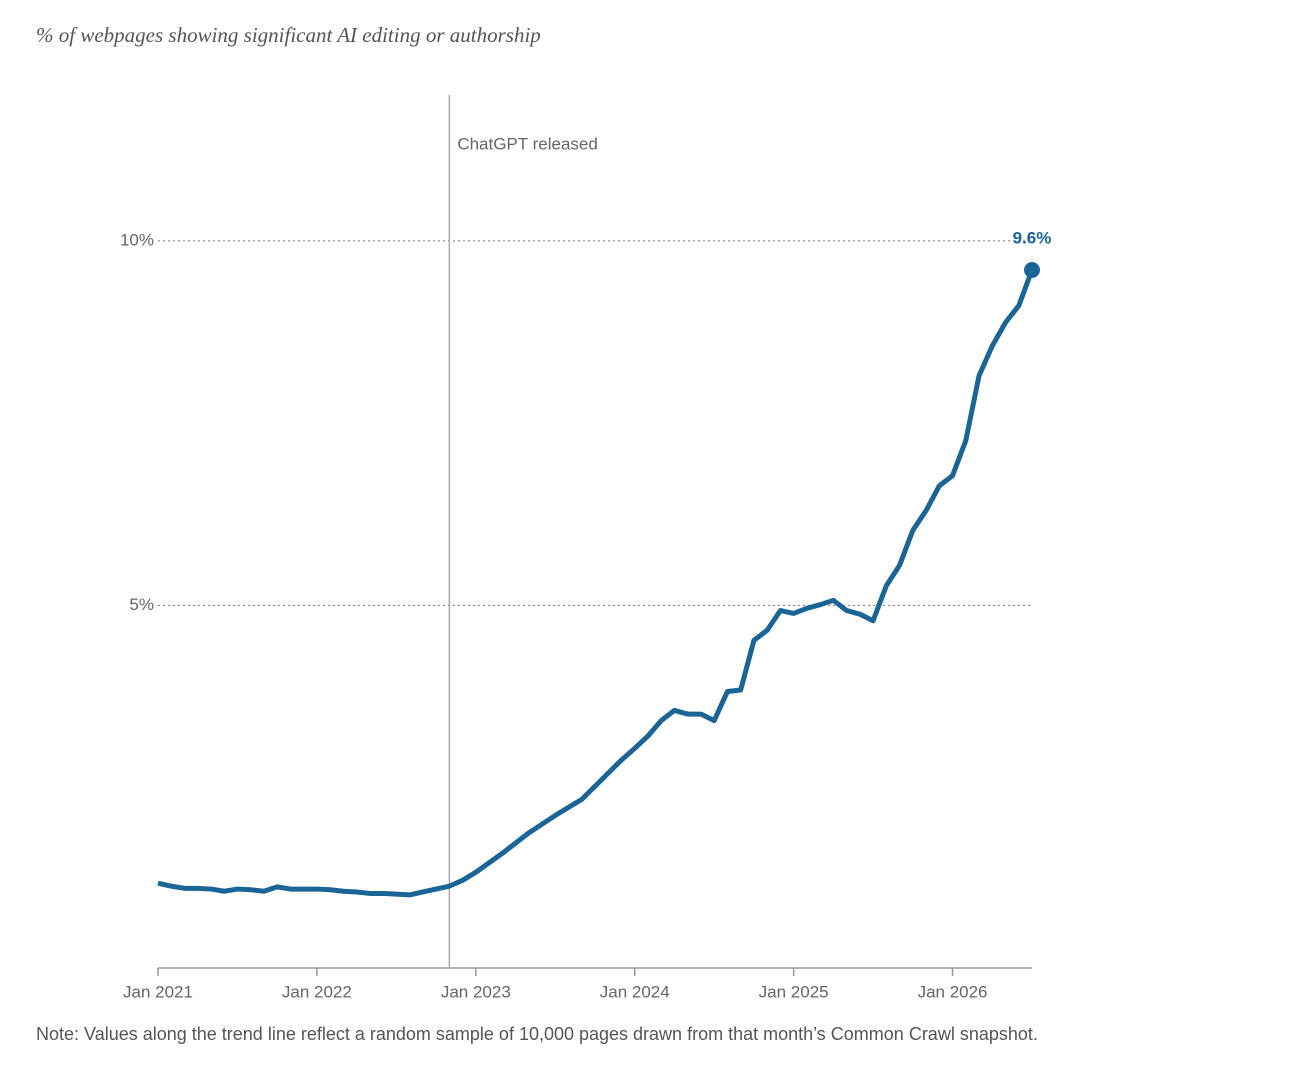 The height and width of the screenshot is (1066, 1296). What do you see at coordinates (137, 239) in the screenshot?
I see `y-tick-label: 10%` at bounding box center [137, 239].